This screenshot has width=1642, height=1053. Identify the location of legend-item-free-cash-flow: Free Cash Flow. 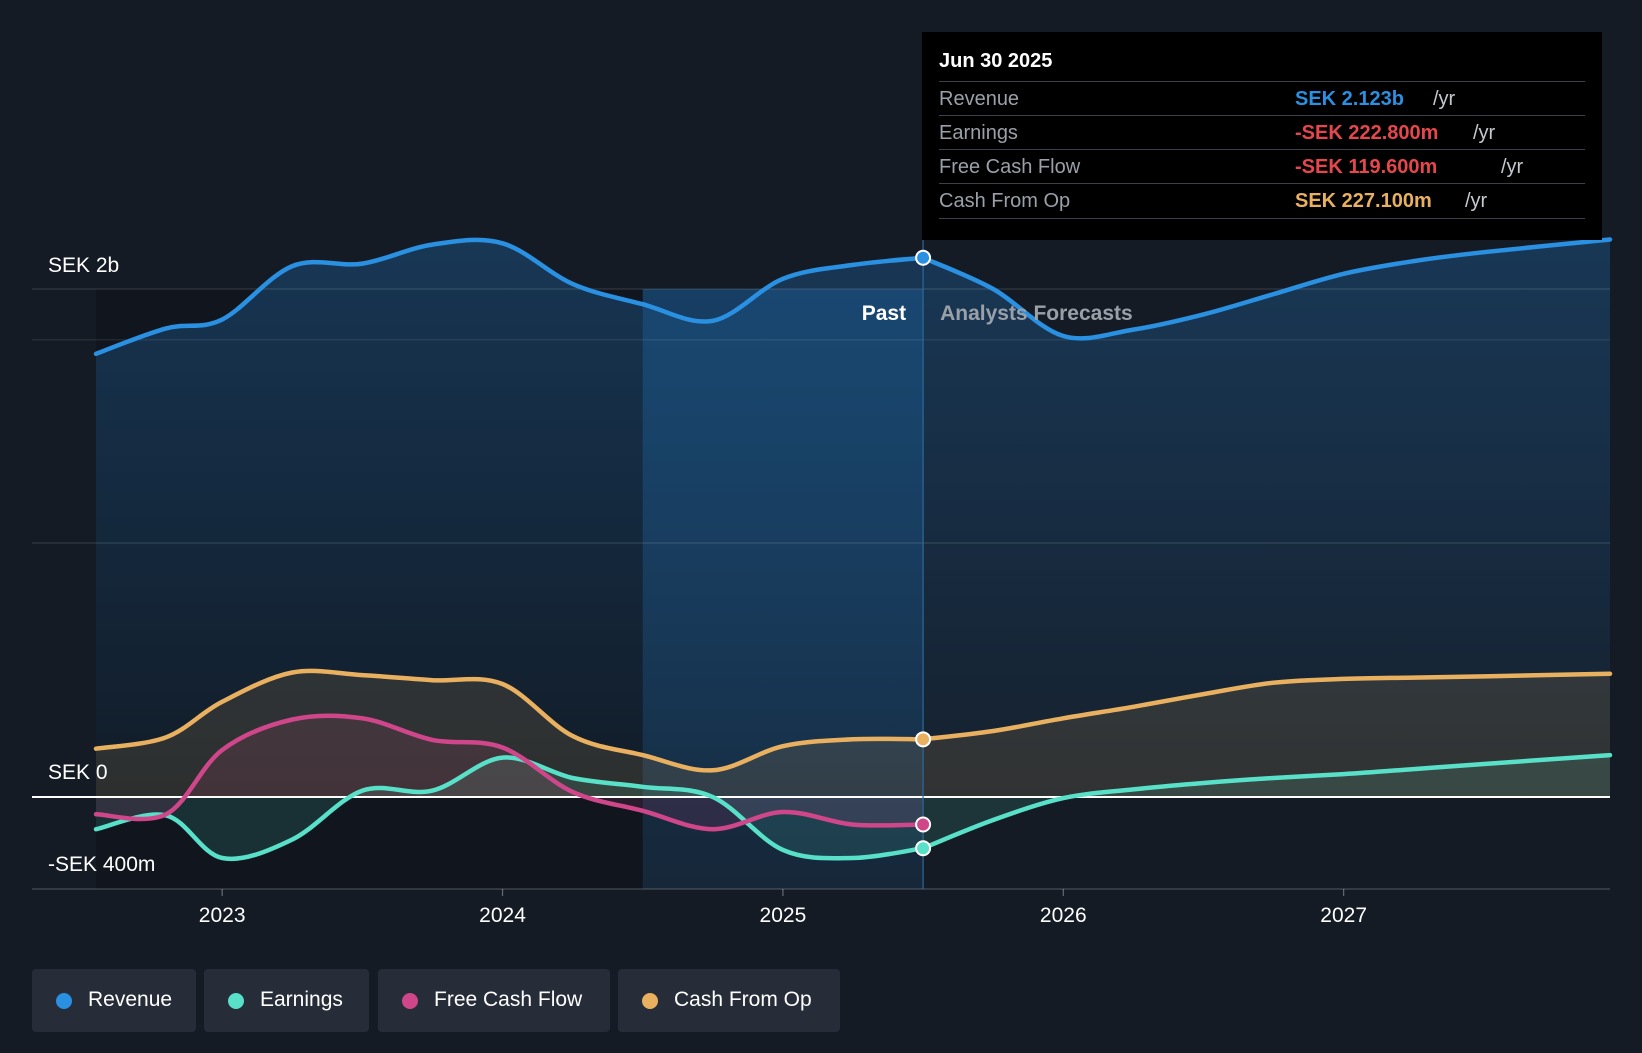
(494, 1000).